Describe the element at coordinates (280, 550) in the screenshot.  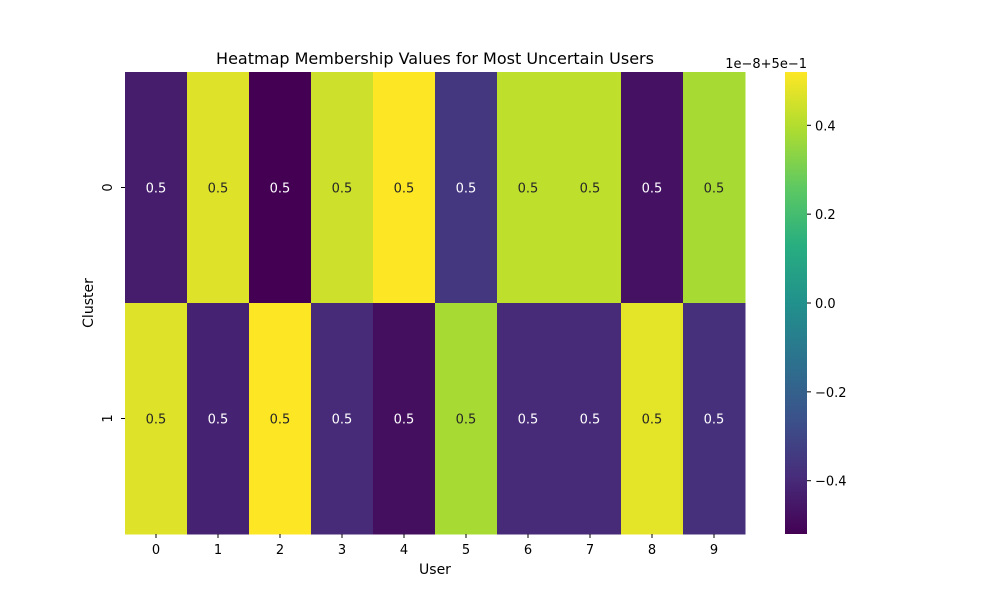
I see `x-tick-label: 2` at that location.